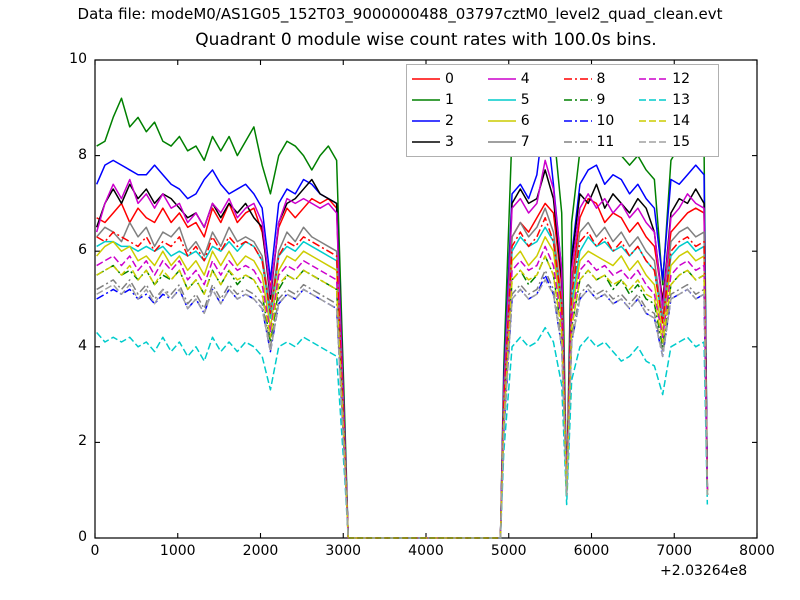  Describe the element at coordinates (343, 551) in the screenshot. I see `x-tick-label: 3000` at that location.